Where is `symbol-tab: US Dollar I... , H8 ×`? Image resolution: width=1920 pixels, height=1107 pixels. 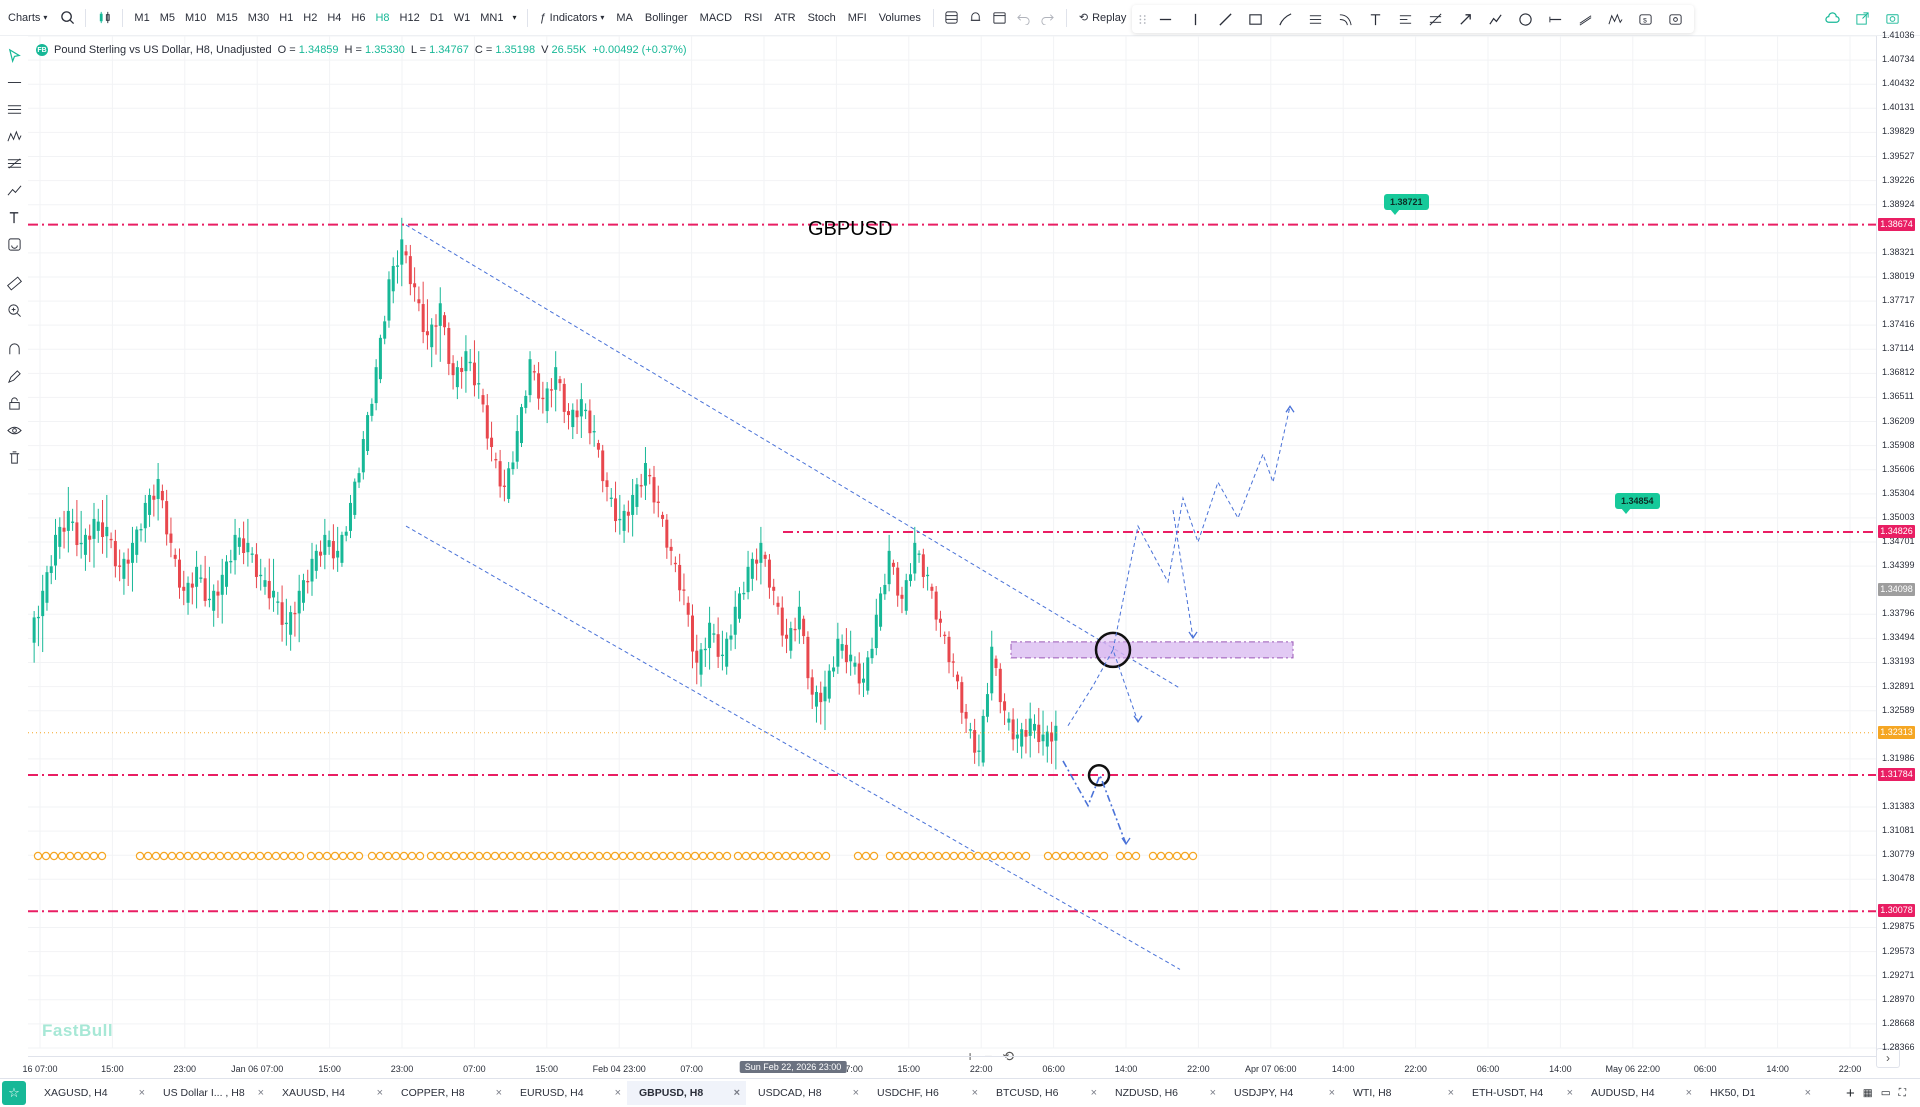
symbol-tab: US Dollar I... , H8 × is located at coordinates (210, 1093).